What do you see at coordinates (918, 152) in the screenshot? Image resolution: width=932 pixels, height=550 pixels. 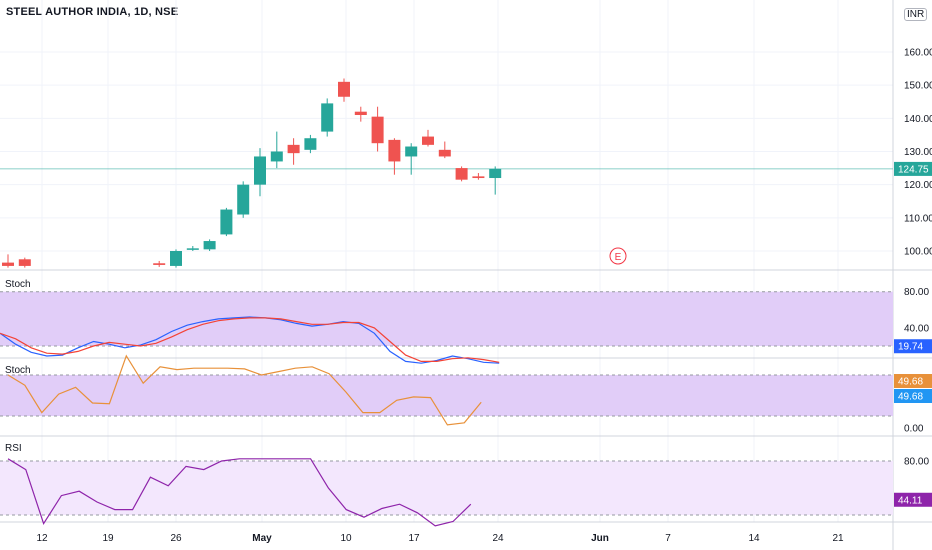 I see `price-tick-label: 130.00` at bounding box center [918, 152].